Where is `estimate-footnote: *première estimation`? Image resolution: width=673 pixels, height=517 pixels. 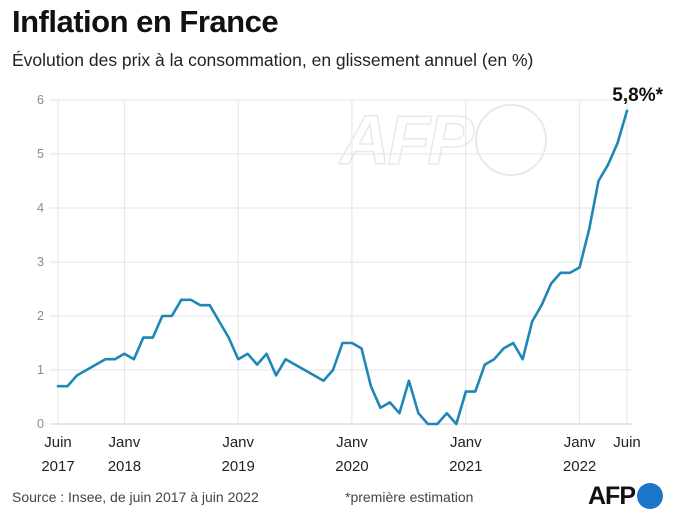 estimate-footnote: *première estimation is located at coordinates (409, 497).